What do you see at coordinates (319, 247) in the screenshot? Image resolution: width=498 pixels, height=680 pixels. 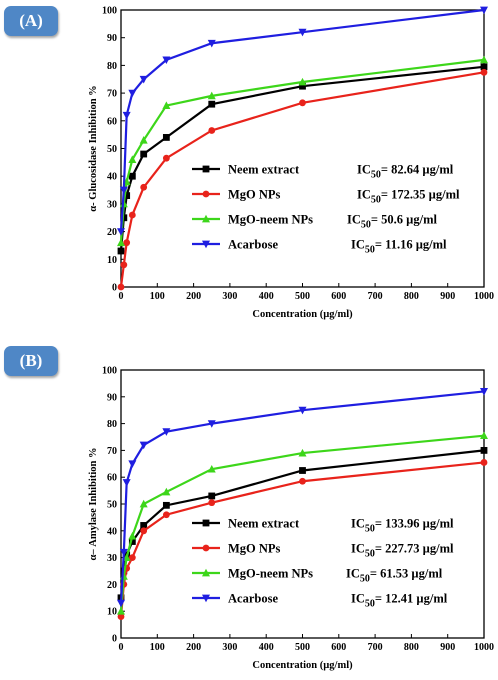 I see `legend-entry-acarbose: Acarbose IC50= 11.16 µg/ml` at bounding box center [319, 247].